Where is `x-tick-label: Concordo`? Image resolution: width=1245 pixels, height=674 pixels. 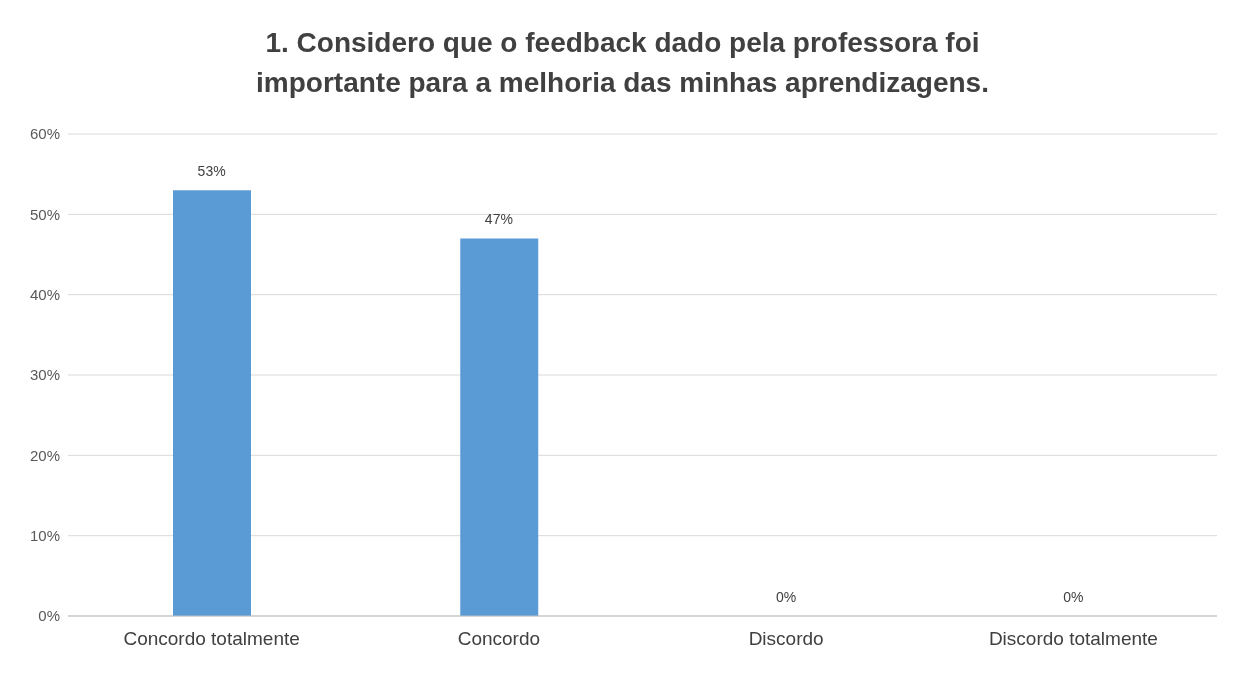
x-tick-label: Concordo is located at coordinates (499, 639).